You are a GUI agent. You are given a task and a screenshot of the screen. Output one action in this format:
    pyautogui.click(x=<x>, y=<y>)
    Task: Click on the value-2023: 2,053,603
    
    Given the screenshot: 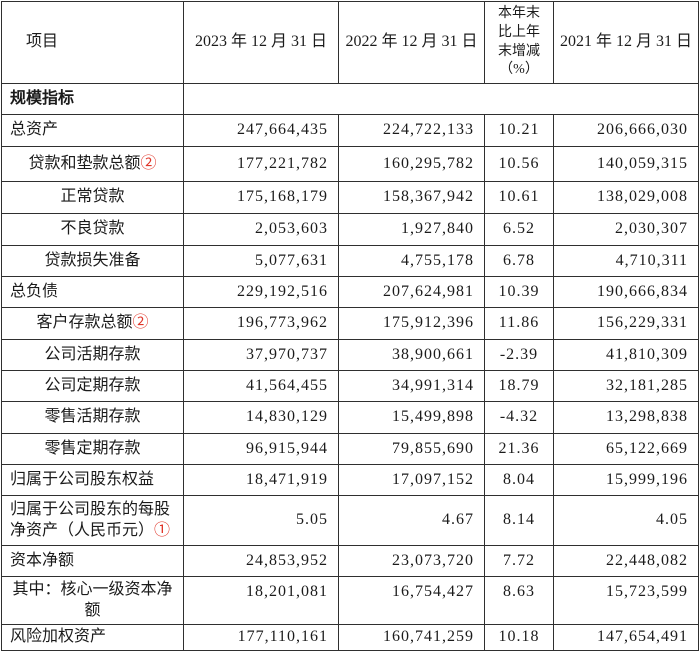 What is the action you would take?
    pyautogui.click(x=261, y=229)
    